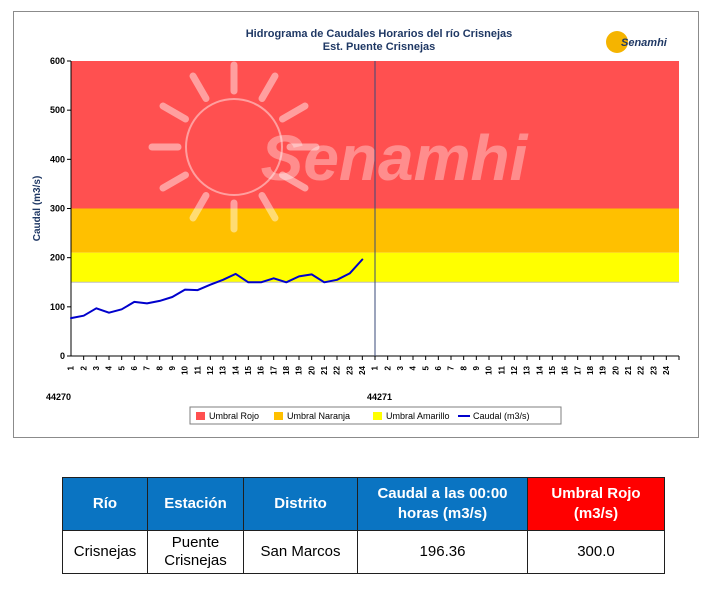 This screenshot has height=589, width=726. What do you see at coordinates (62, 356) in the screenshot?
I see `y-tick-label: 0` at bounding box center [62, 356].